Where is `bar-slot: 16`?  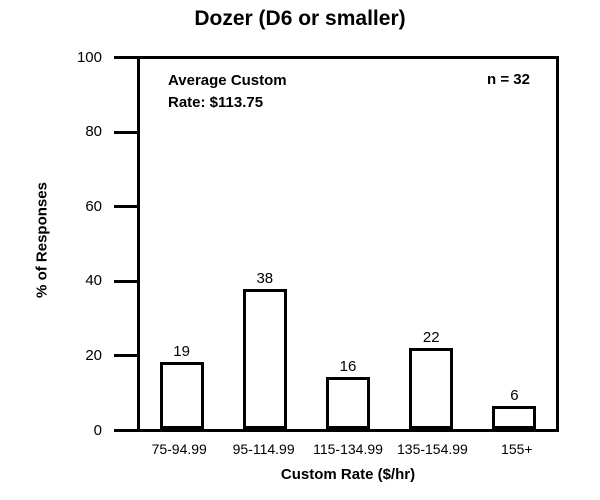
bar-slot: 16 is located at coordinates (347, 244).